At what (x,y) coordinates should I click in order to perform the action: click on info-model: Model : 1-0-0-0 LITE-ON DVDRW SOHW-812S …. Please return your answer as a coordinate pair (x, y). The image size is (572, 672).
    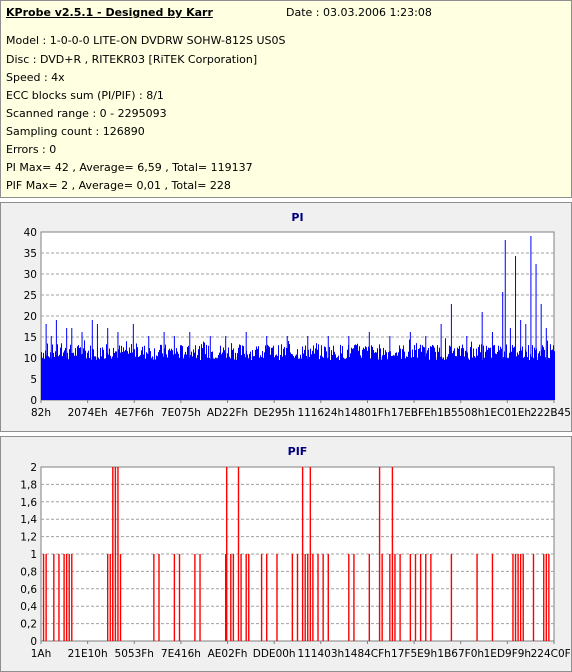
    Looking at the image, I should click on (146, 40).